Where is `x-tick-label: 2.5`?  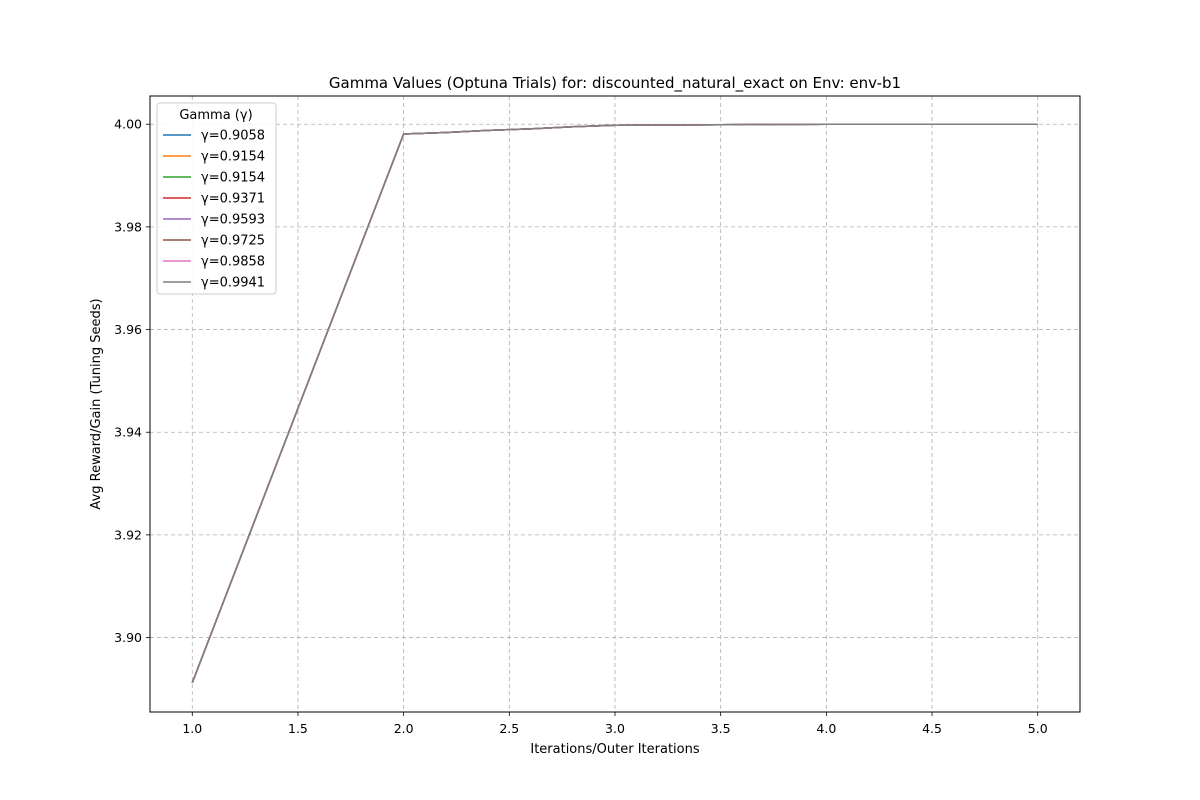
x-tick-label: 2.5 is located at coordinates (509, 728).